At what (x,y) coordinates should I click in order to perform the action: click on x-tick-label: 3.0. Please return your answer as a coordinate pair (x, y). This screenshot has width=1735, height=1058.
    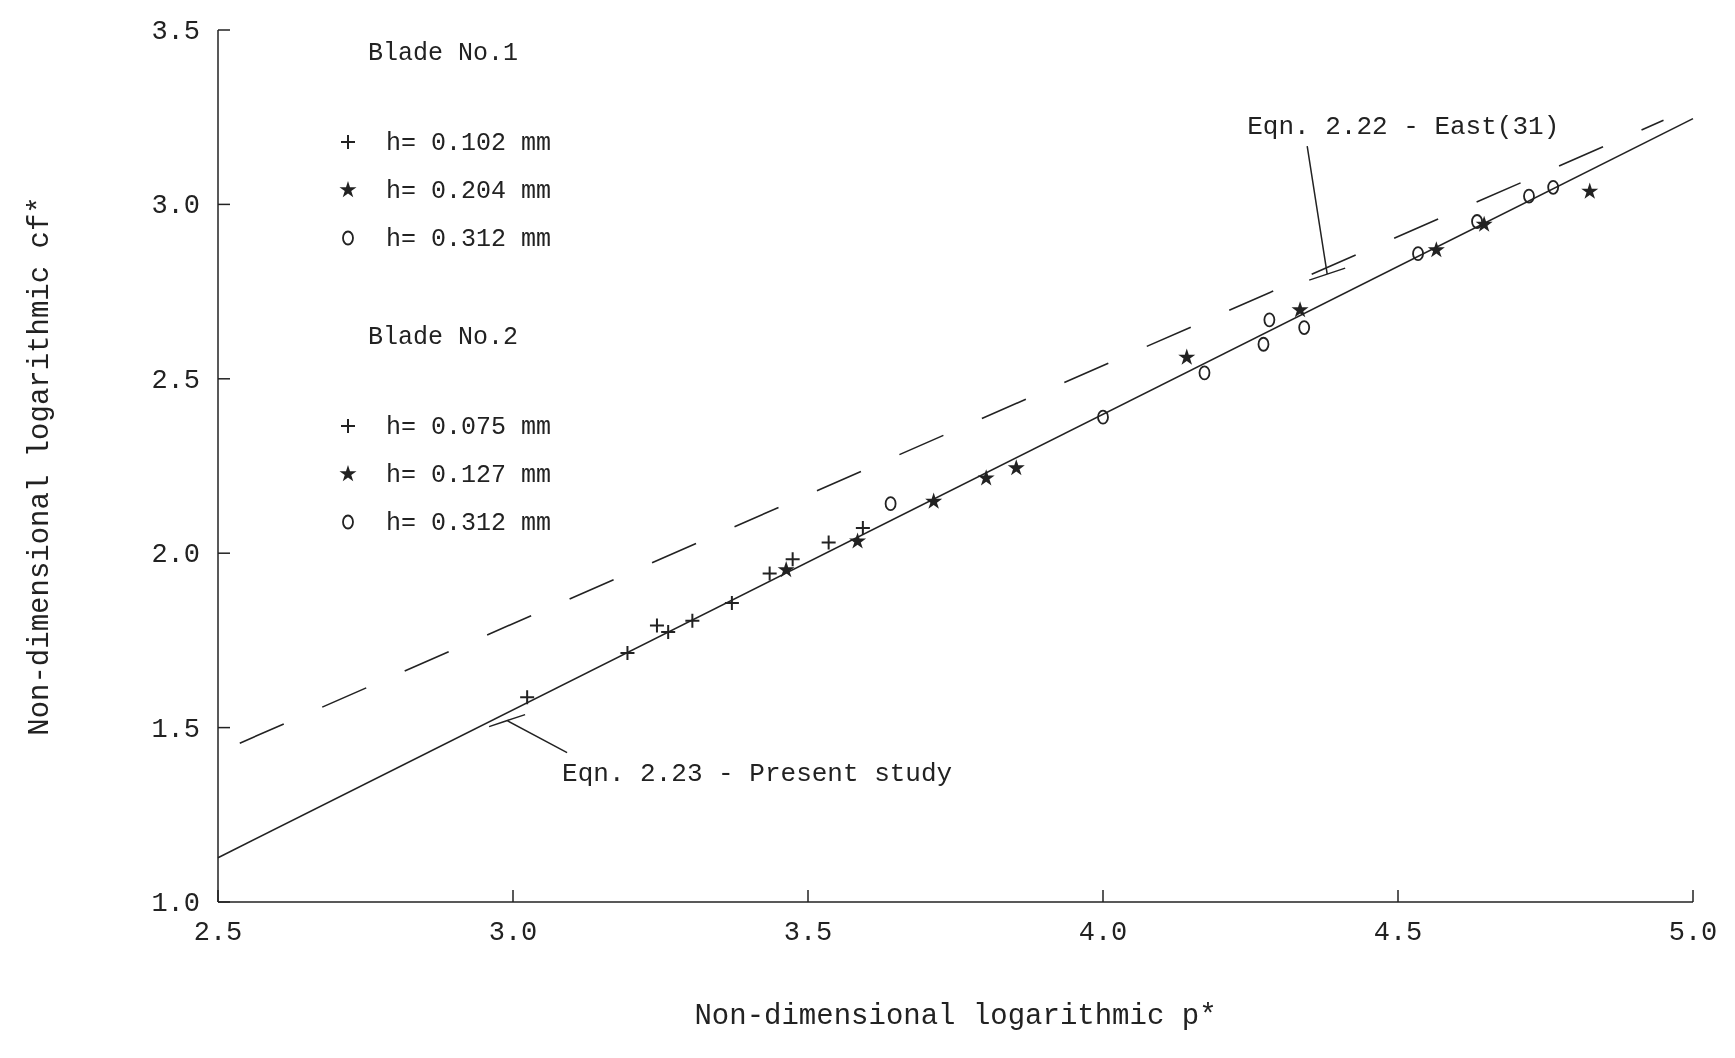
    Looking at the image, I should click on (513, 933).